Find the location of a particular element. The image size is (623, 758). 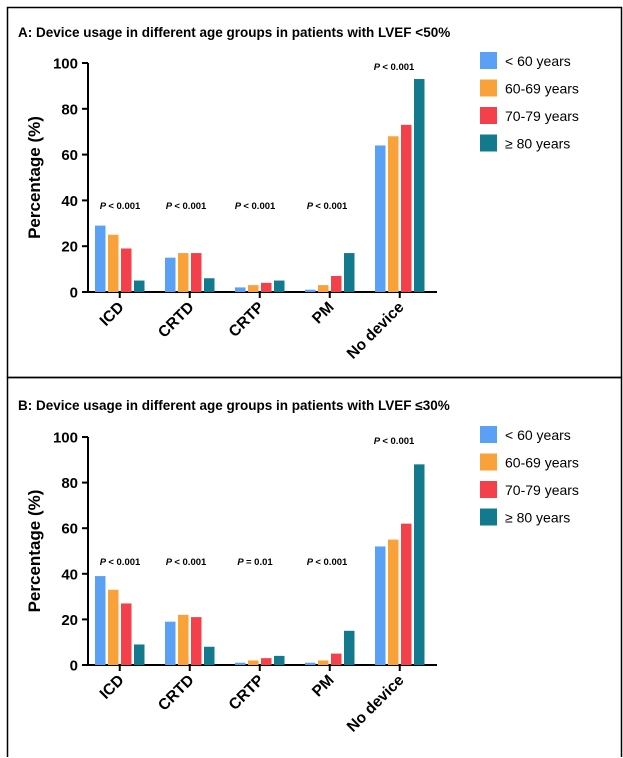

p-value-label: P = 0.01 is located at coordinates (255, 562).